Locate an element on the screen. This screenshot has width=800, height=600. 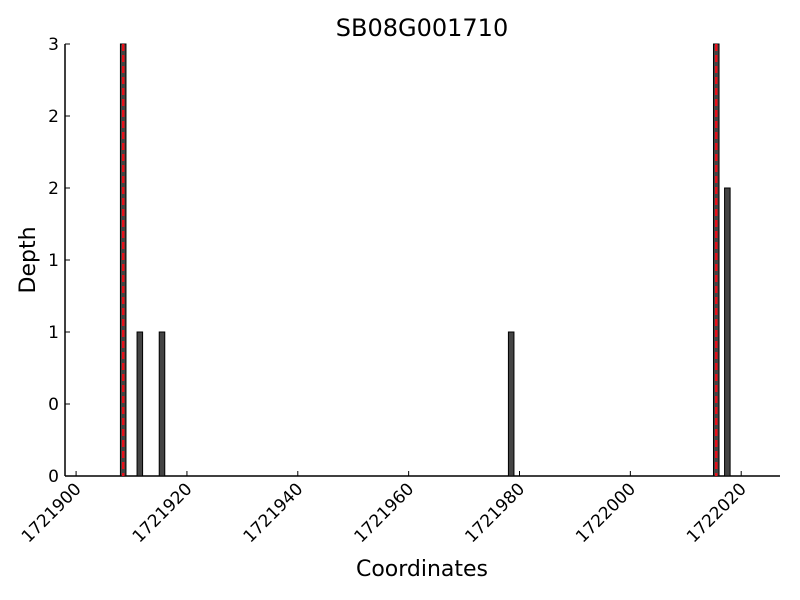
y-tick-label: 3 is located at coordinates (53, 45).